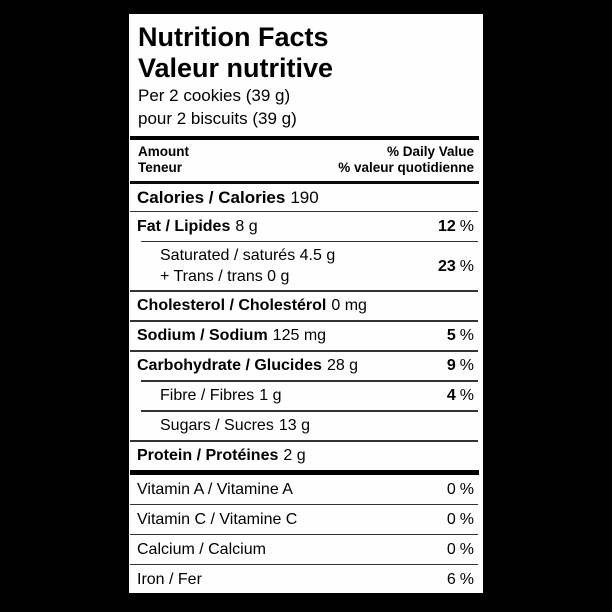 The image size is (612, 612). Describe the element at coordinates (306, 489) in the screenshot. I see `row-vitamin-a: Vitamin A / Vitamine A 0%` at that location.